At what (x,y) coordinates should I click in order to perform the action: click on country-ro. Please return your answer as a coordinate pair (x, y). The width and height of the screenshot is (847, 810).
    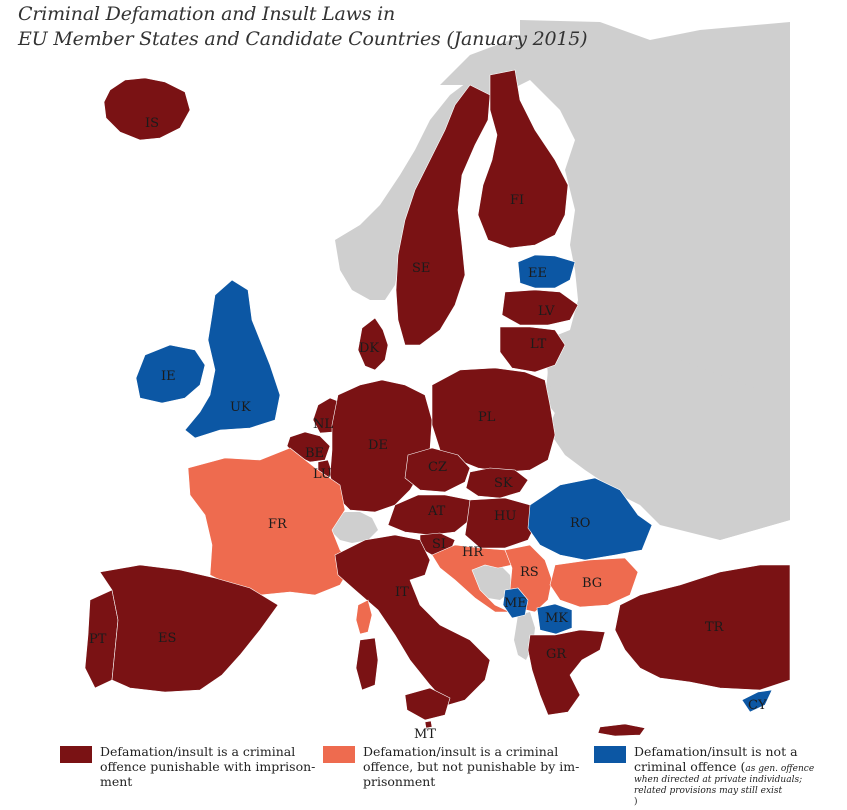
    Looking at the image, I should click on (590, 519).